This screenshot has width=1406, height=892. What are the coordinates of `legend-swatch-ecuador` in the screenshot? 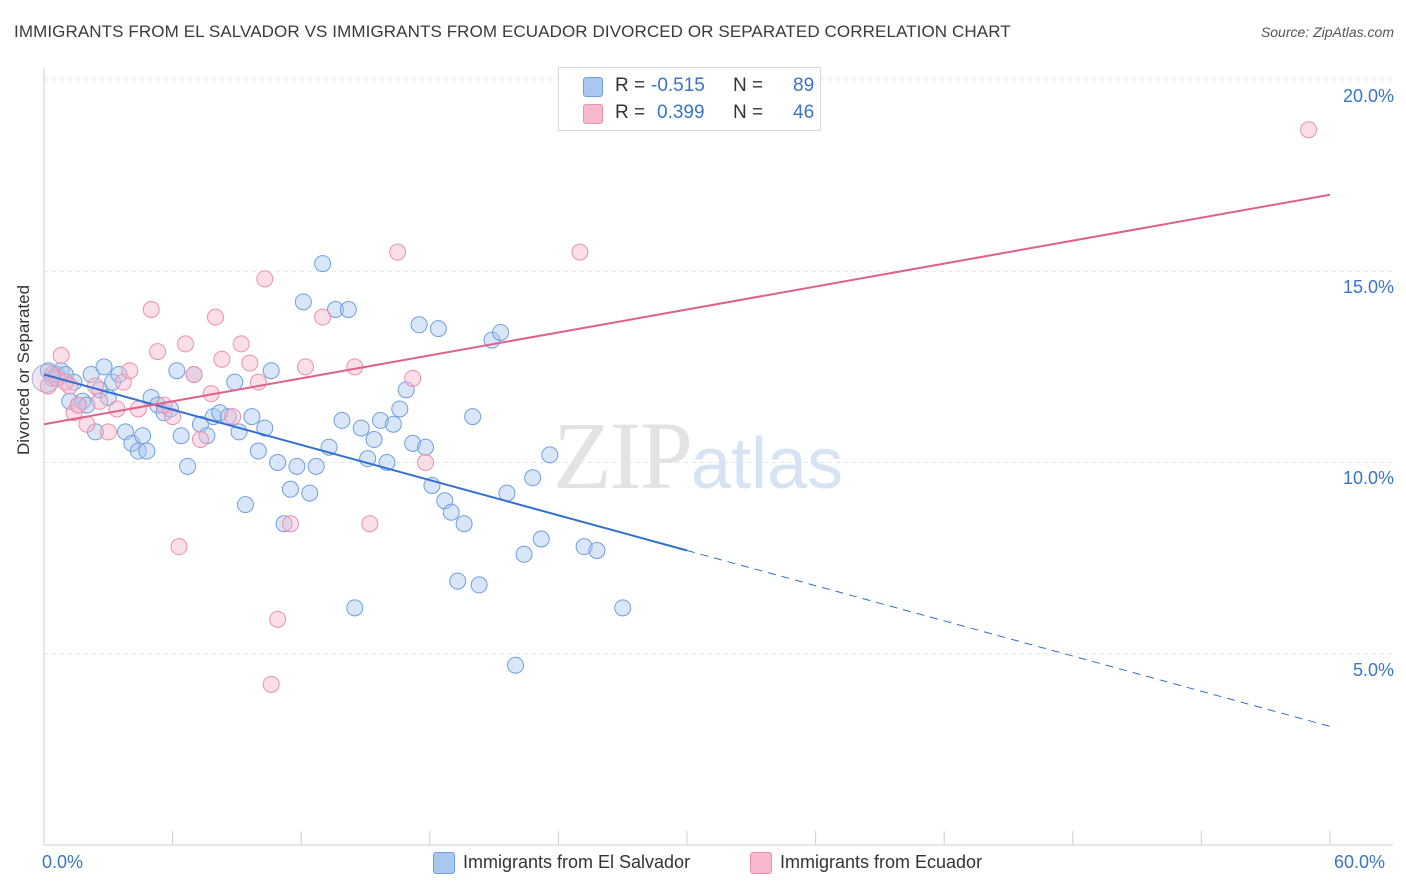 It's located at (593, 114).